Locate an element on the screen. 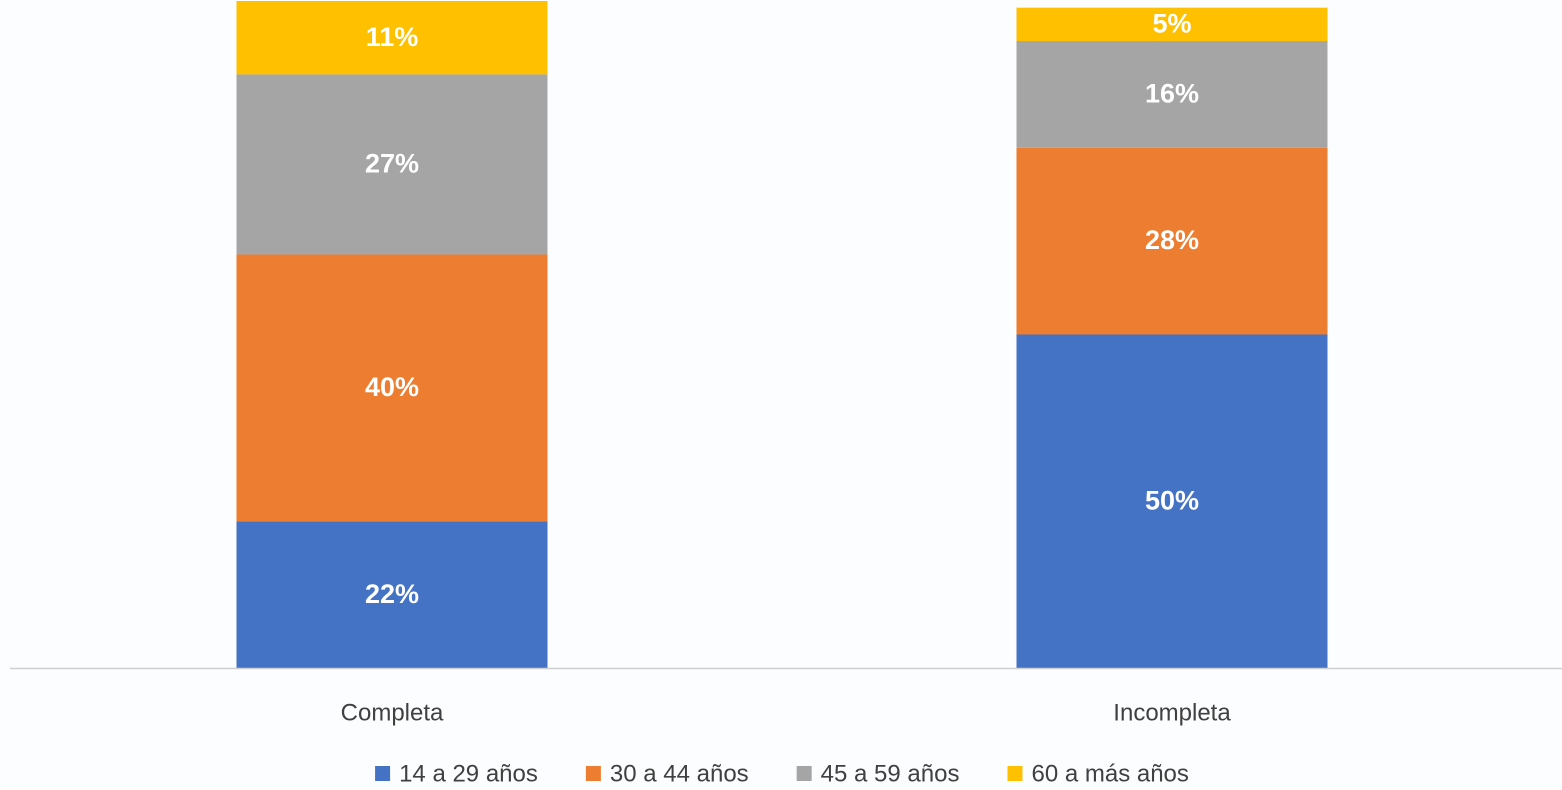 The image size is (1562, 790). data-label: 40% is located at coordinates (392, 387).